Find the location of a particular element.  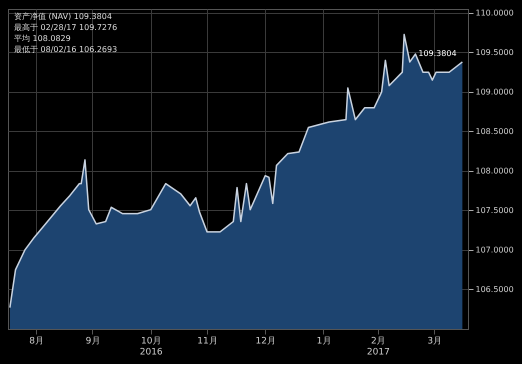

y-tick-label: 106.5000 is located at coordinates (495, 289).